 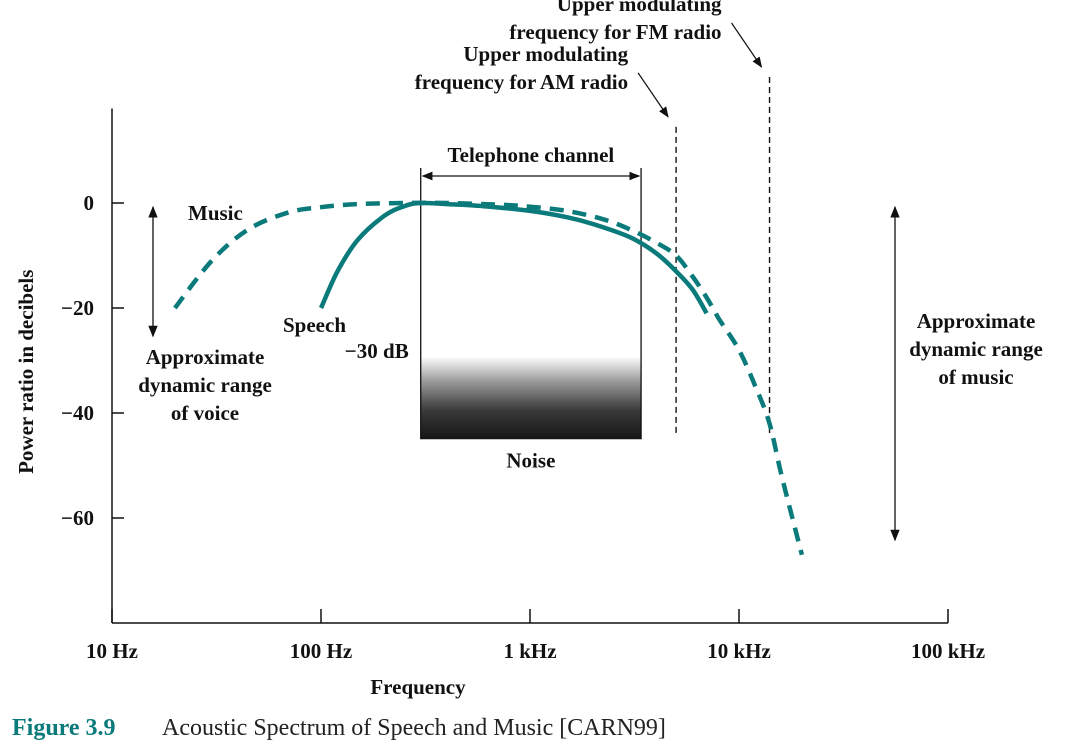 I want to click on music-label: Music, so click(x=215, y=213).